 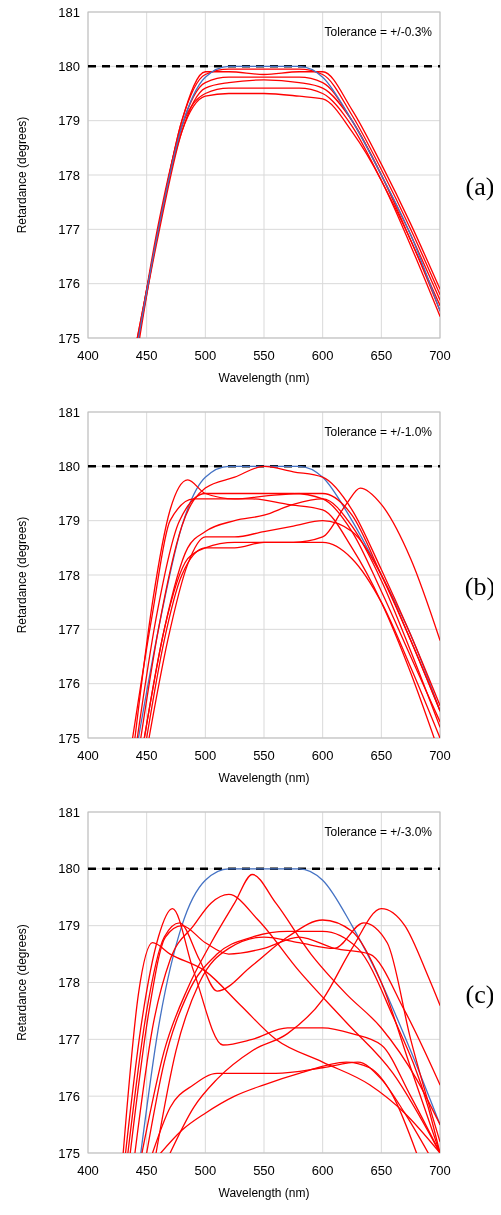 I want to click on text: (c), so click(x=480, y=994).